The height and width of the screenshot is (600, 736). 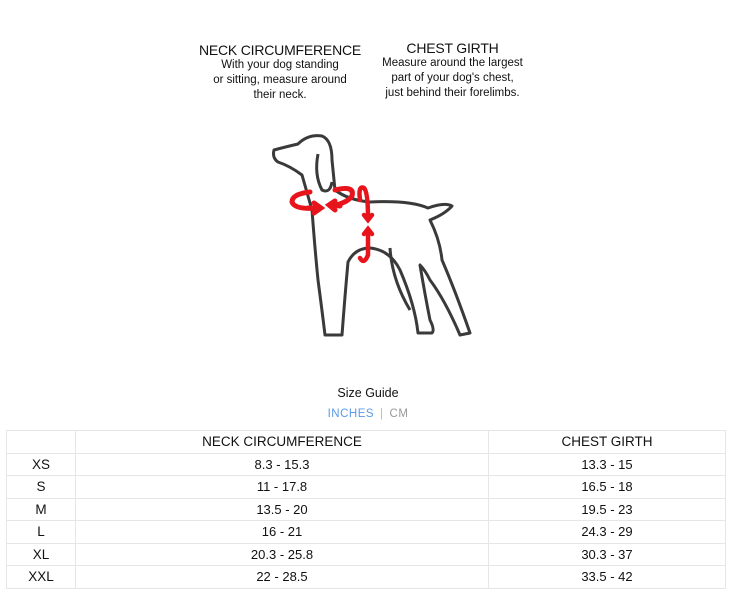 I want to click on size-cell: M, so click(x=41, y=509).